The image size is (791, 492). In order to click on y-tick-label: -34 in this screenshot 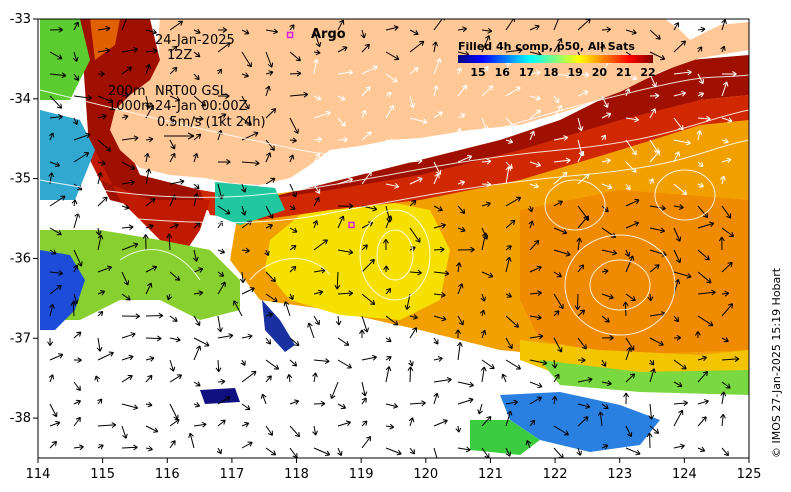, I will do `click(20, 99)`.